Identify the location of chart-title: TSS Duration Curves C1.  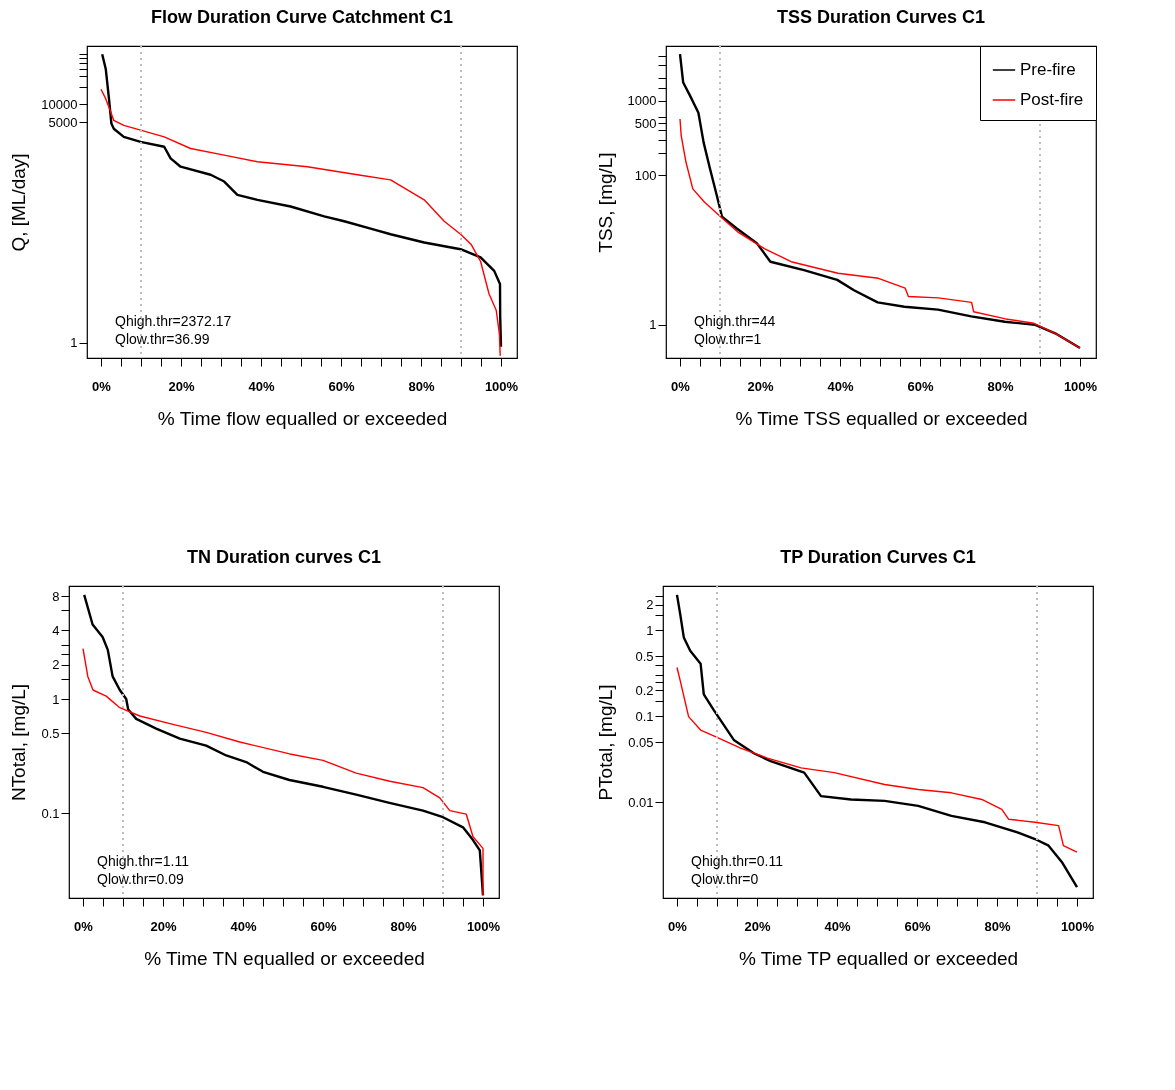
(881, 17).